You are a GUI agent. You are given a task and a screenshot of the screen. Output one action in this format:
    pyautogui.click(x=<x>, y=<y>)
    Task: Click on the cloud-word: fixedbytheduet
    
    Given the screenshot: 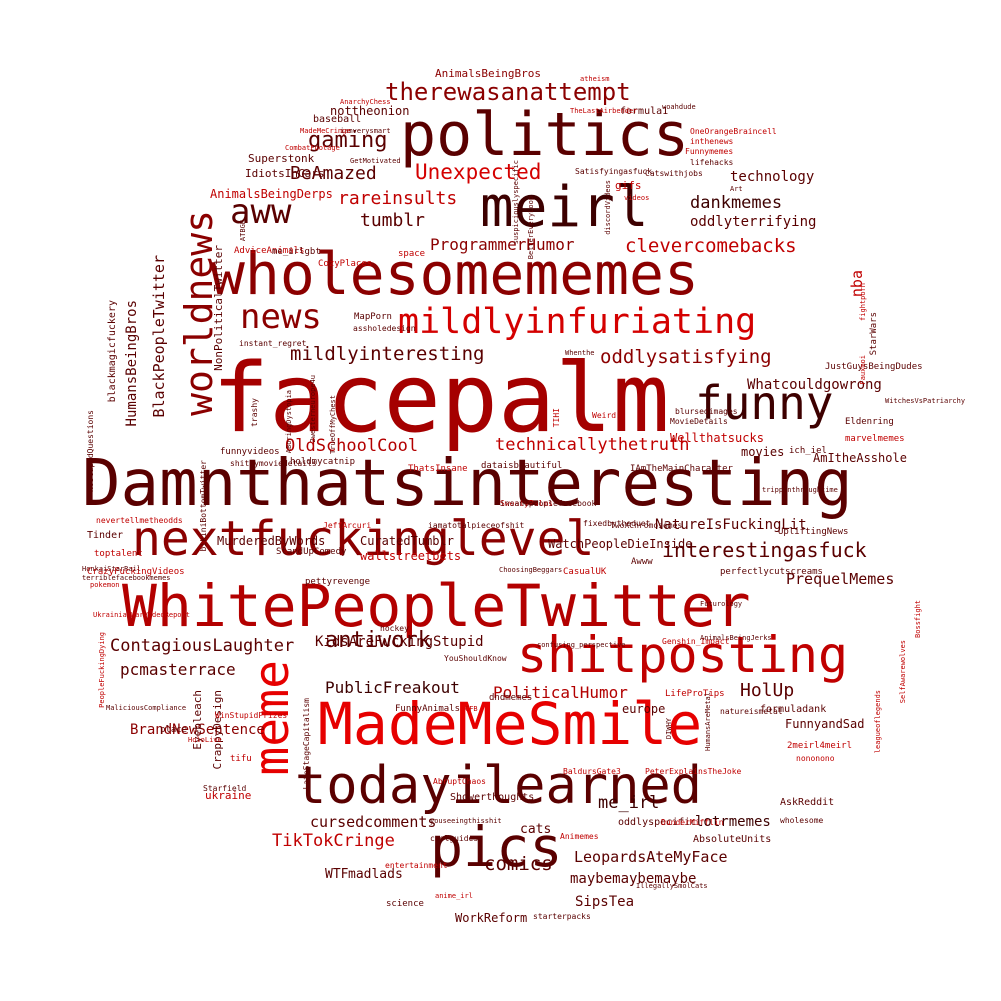 What is the action you would take?
    pyautogui.click(x=617, y=523)
    